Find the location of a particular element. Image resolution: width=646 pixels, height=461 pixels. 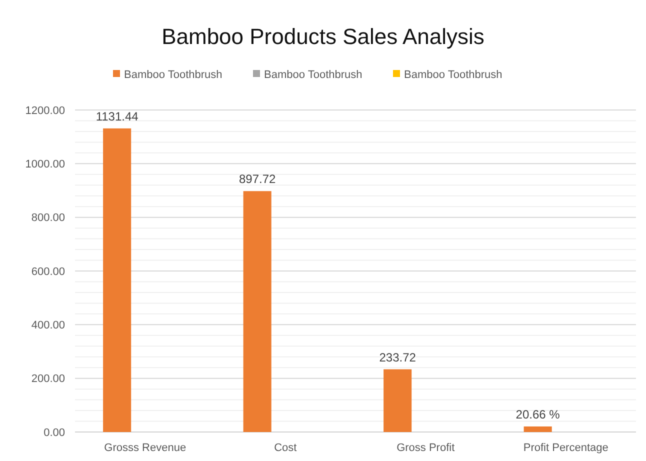

y-tick-label: 1000.00 is located at coordinates (45, 164).